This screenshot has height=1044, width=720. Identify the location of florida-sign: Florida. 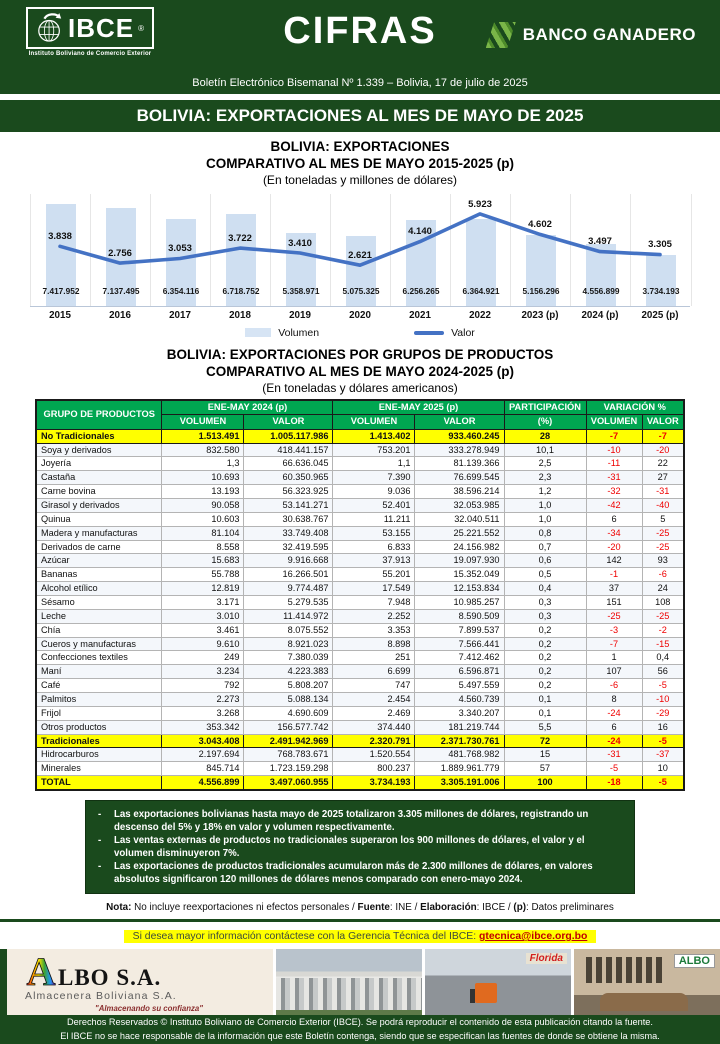
(546, 959).